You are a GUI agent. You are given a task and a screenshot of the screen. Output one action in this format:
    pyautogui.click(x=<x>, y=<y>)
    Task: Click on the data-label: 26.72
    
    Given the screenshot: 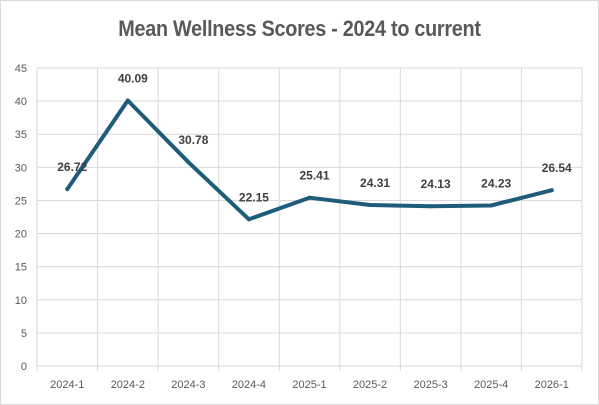 What is the action you would take?
    pyautogui.click(x=72, y=167)
    